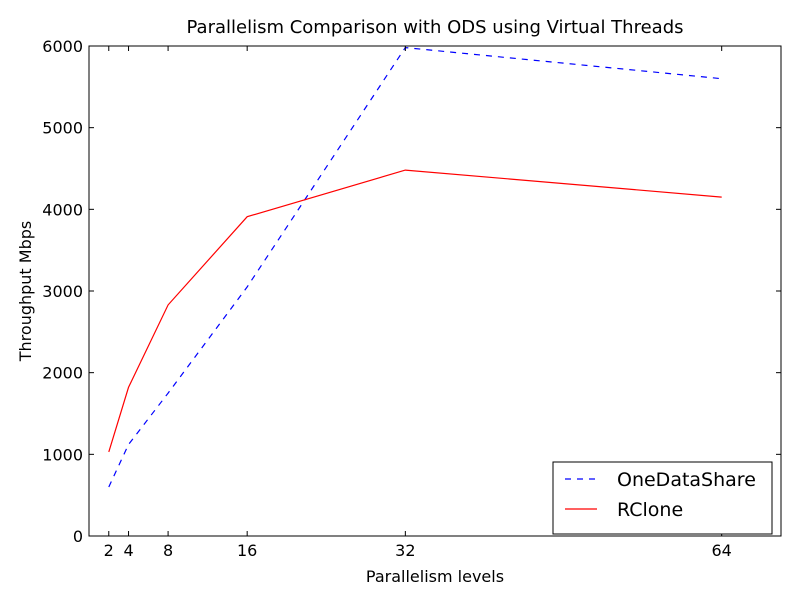 The image size is (800, 600). Describe the element at coordinates (109, 550) in the screenshot. I see `x-tick-label: 2` at that location.